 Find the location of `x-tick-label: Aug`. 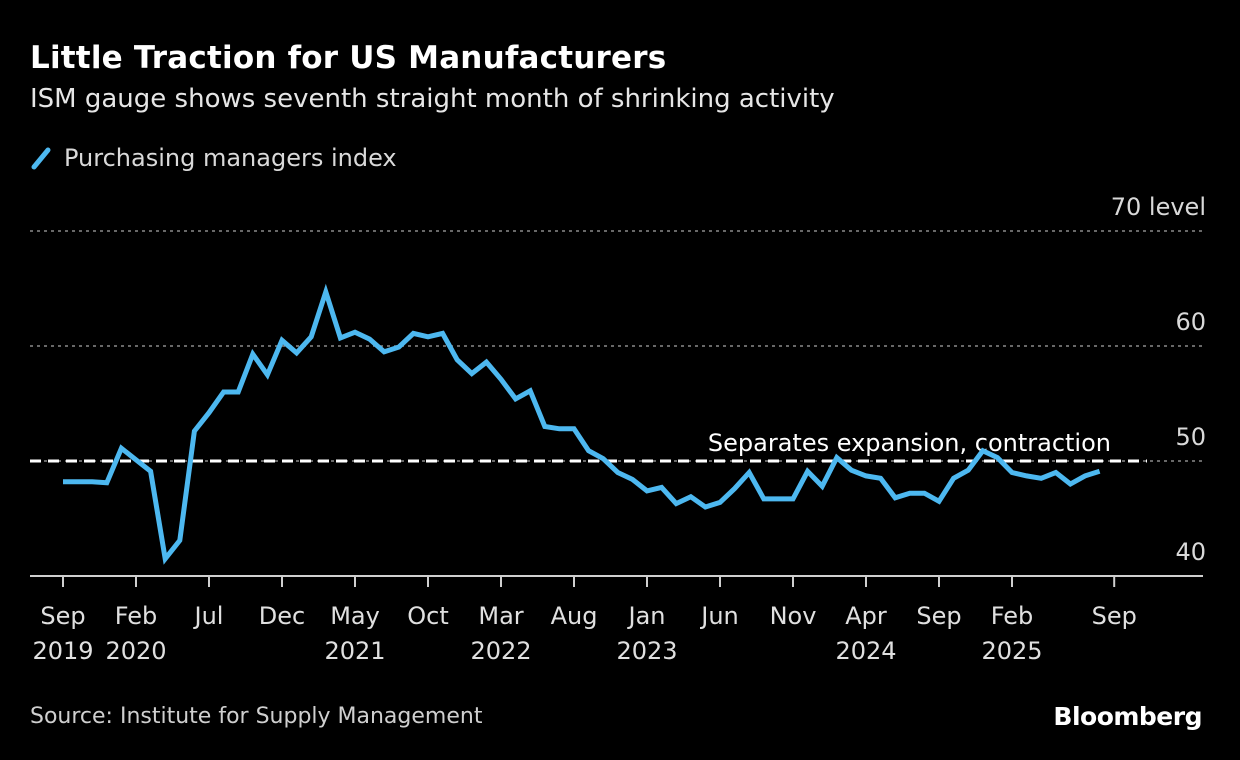

x-tick-label: Aug is located at coordinates (574, 616).